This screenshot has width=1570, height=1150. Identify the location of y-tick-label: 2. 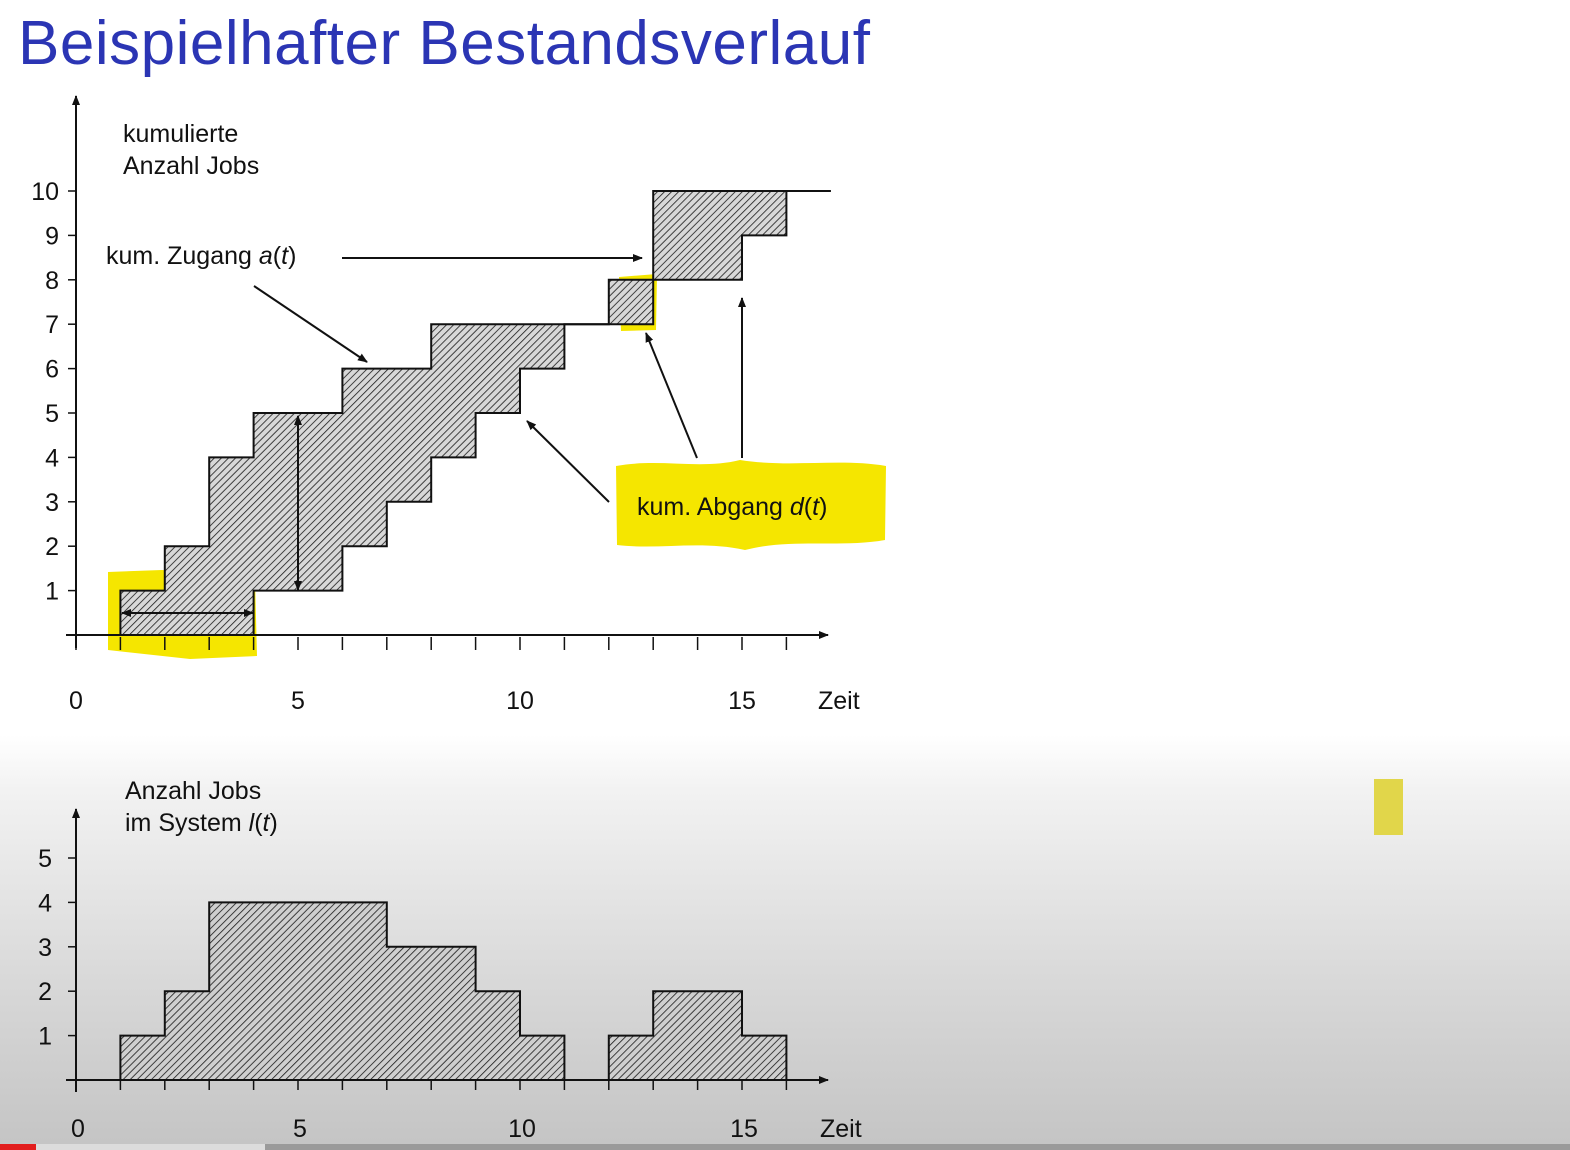
(52, 547).